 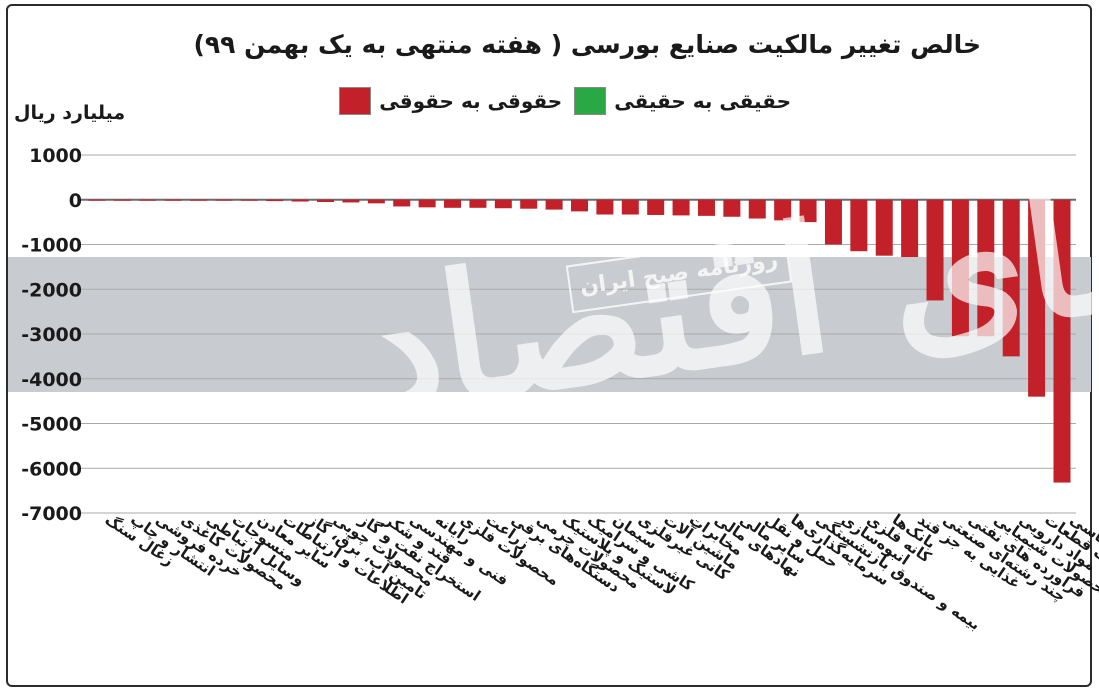 What do you see at coordinates (51, 514) in the screenshot?
I see `y-tick-label: -7000` at bounding box center [51, 514].